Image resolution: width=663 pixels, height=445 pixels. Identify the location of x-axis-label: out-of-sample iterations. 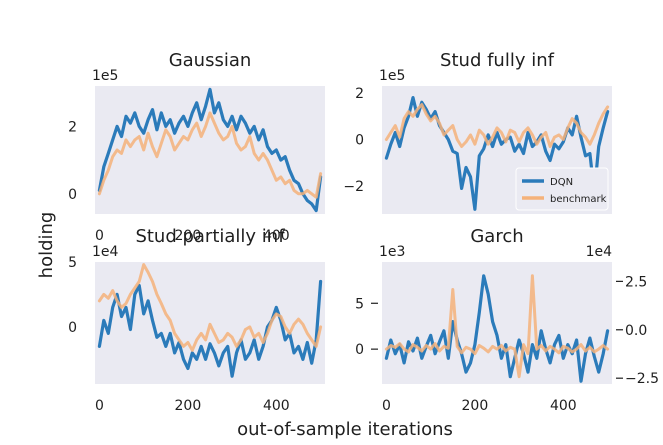
(345, 429).